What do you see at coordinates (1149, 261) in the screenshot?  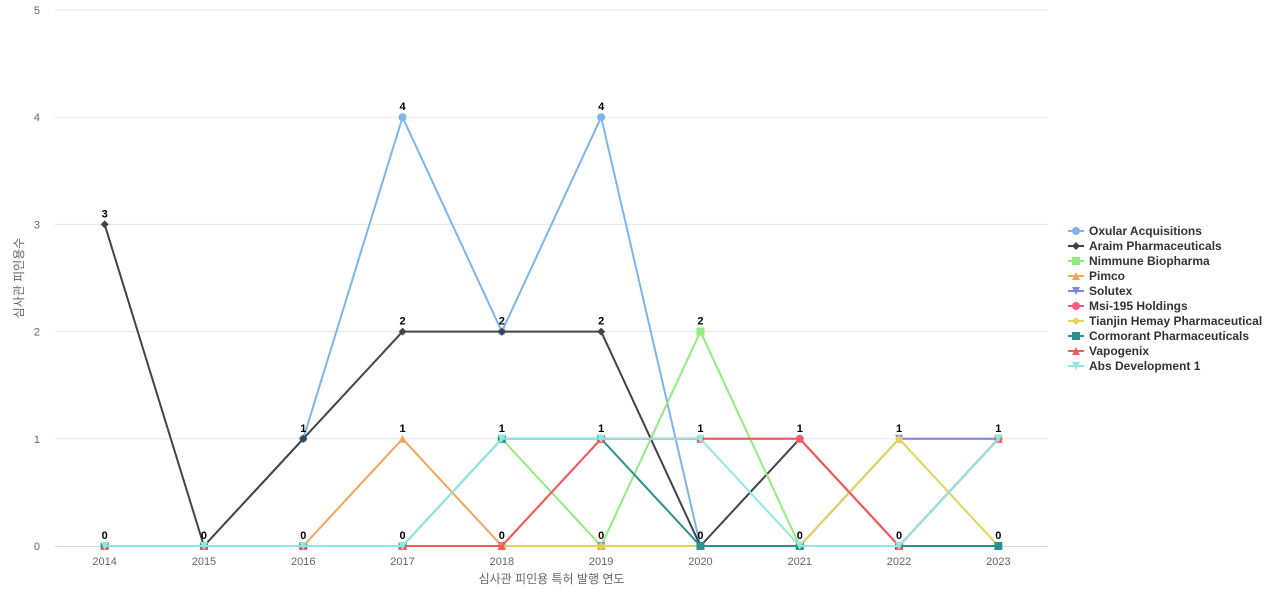 I see `legend-label: Nimmune Biopharma` at bounding box center [1149, 261].